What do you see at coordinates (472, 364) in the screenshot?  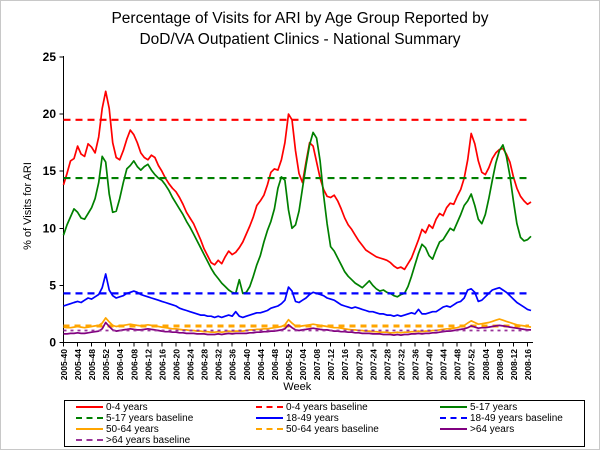 I see `x-tick-label: 2007-52` at bounding box center [472, 364].